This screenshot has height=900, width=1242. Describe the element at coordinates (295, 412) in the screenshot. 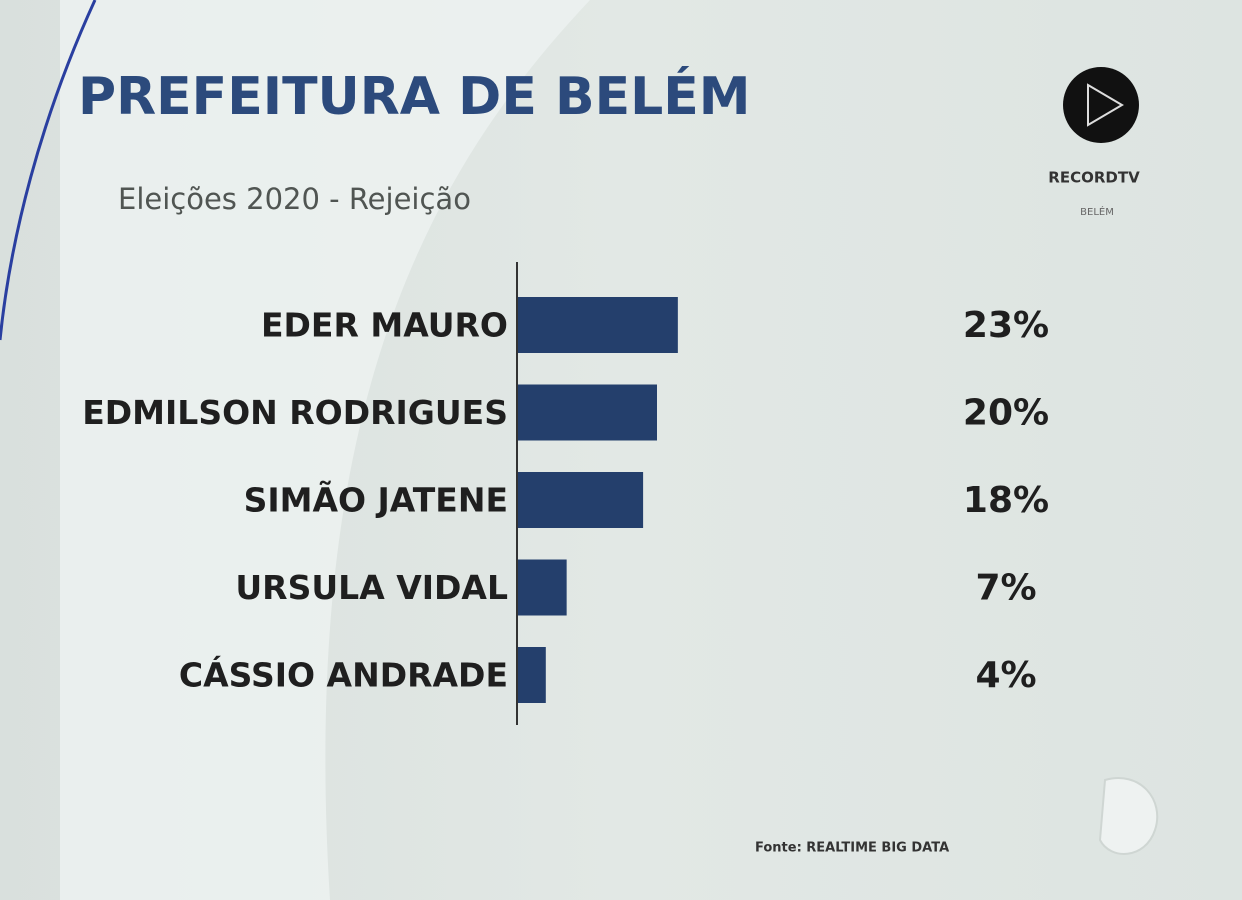

I see `category-label: EDMILSON RODRIGUES` at that location.